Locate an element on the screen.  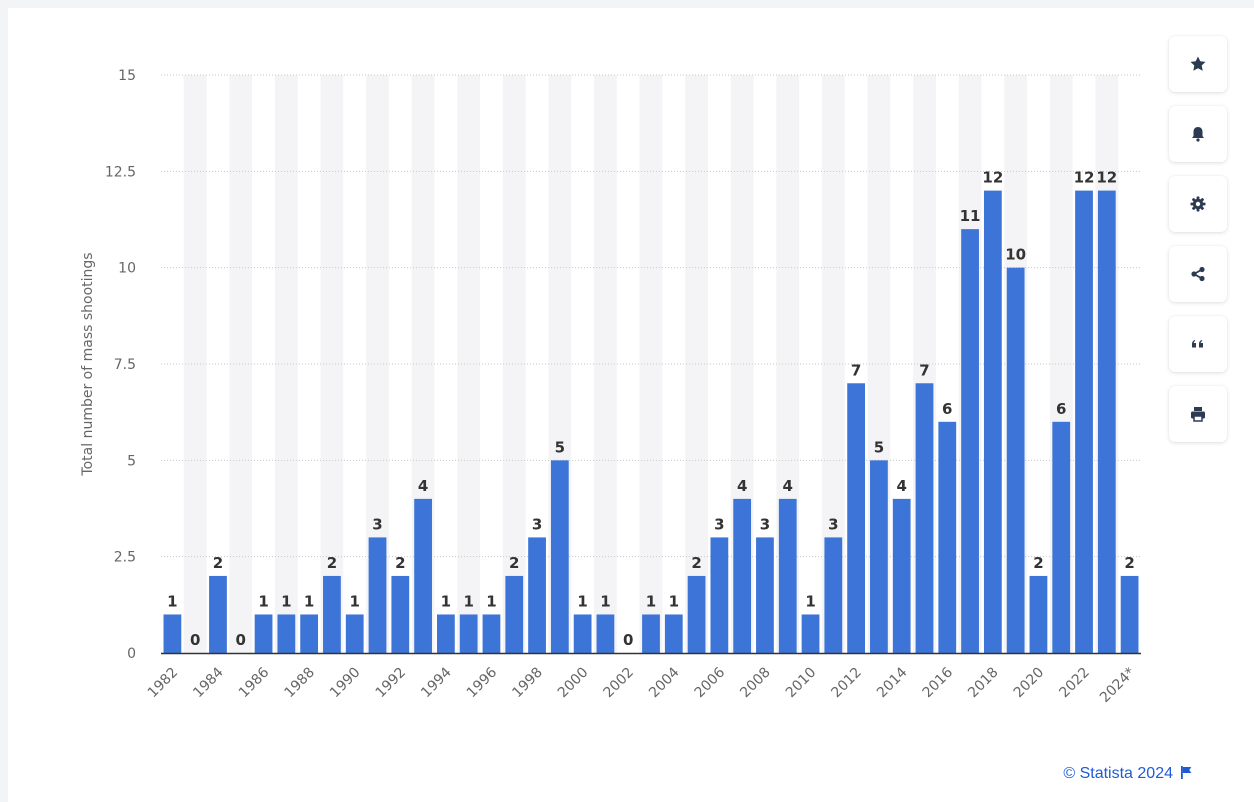
y-tick-label: 7.5 is located at coordinates (125, 365).